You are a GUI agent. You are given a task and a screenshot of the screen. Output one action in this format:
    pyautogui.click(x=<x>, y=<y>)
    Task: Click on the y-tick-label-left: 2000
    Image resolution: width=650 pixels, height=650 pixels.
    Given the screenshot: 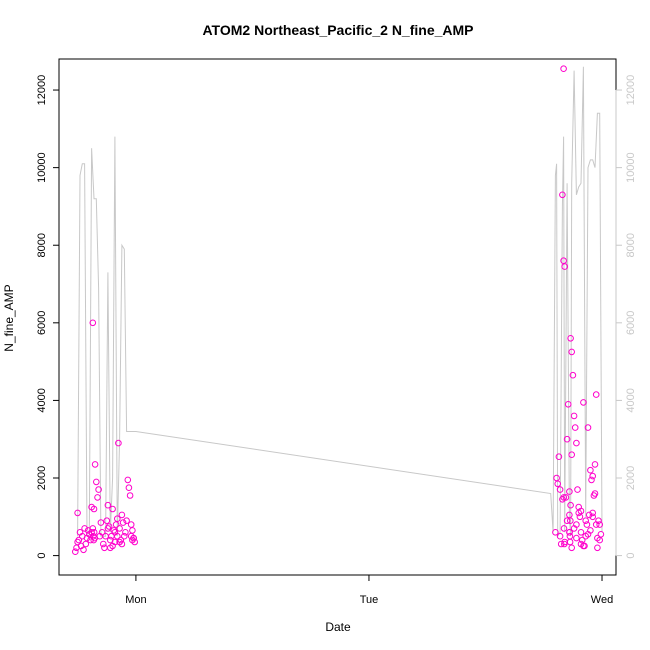 What is the action you would take?
    pyautogui.click(x=42, y=478)
    